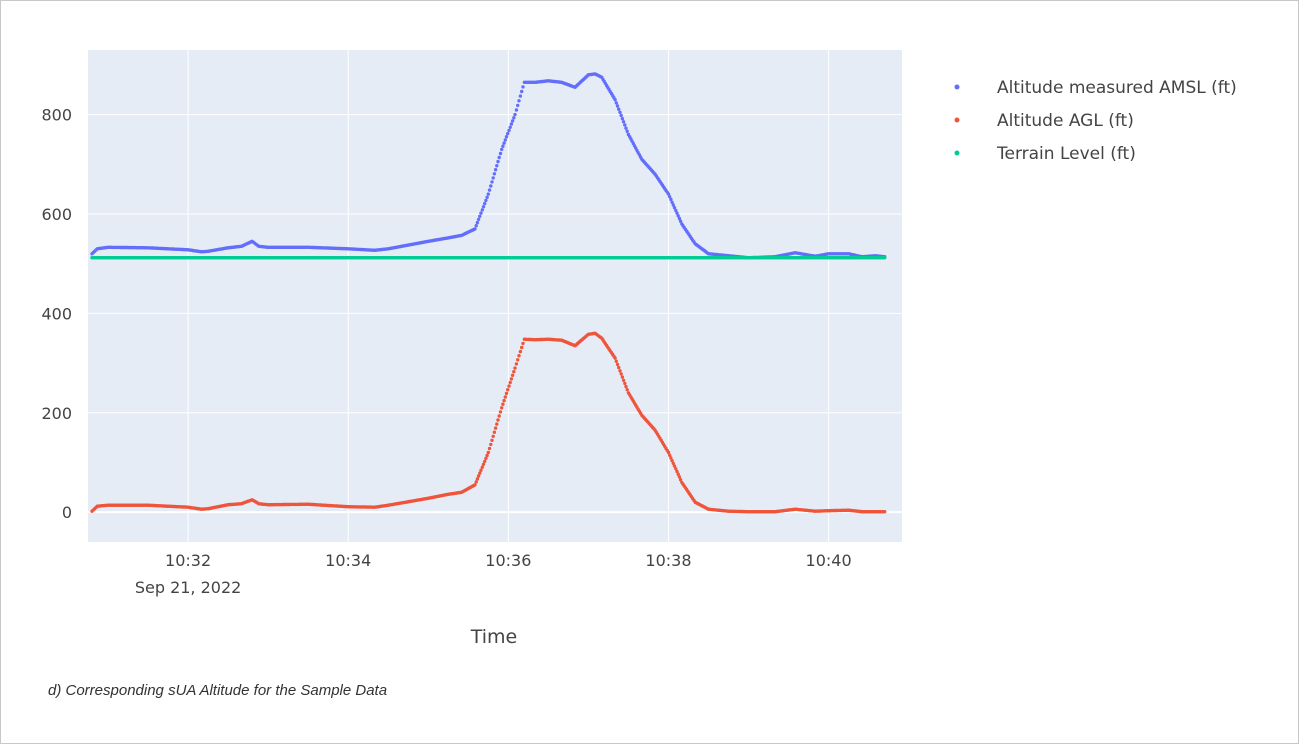 The image size is (1299, 744). I want to click on legend-label: Terrain Level (ft), so click(1066, 154).